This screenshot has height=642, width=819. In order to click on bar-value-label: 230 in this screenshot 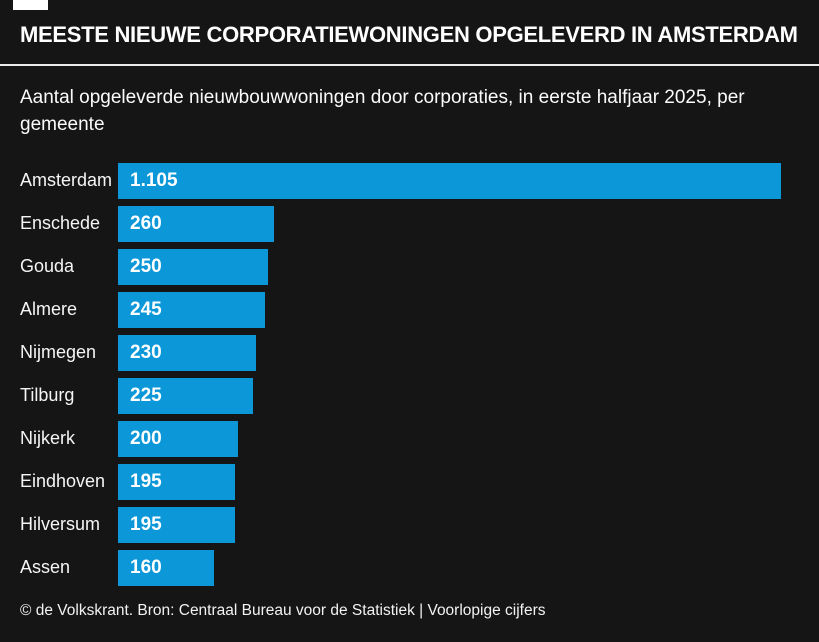, I will do `click(146, 352)`.